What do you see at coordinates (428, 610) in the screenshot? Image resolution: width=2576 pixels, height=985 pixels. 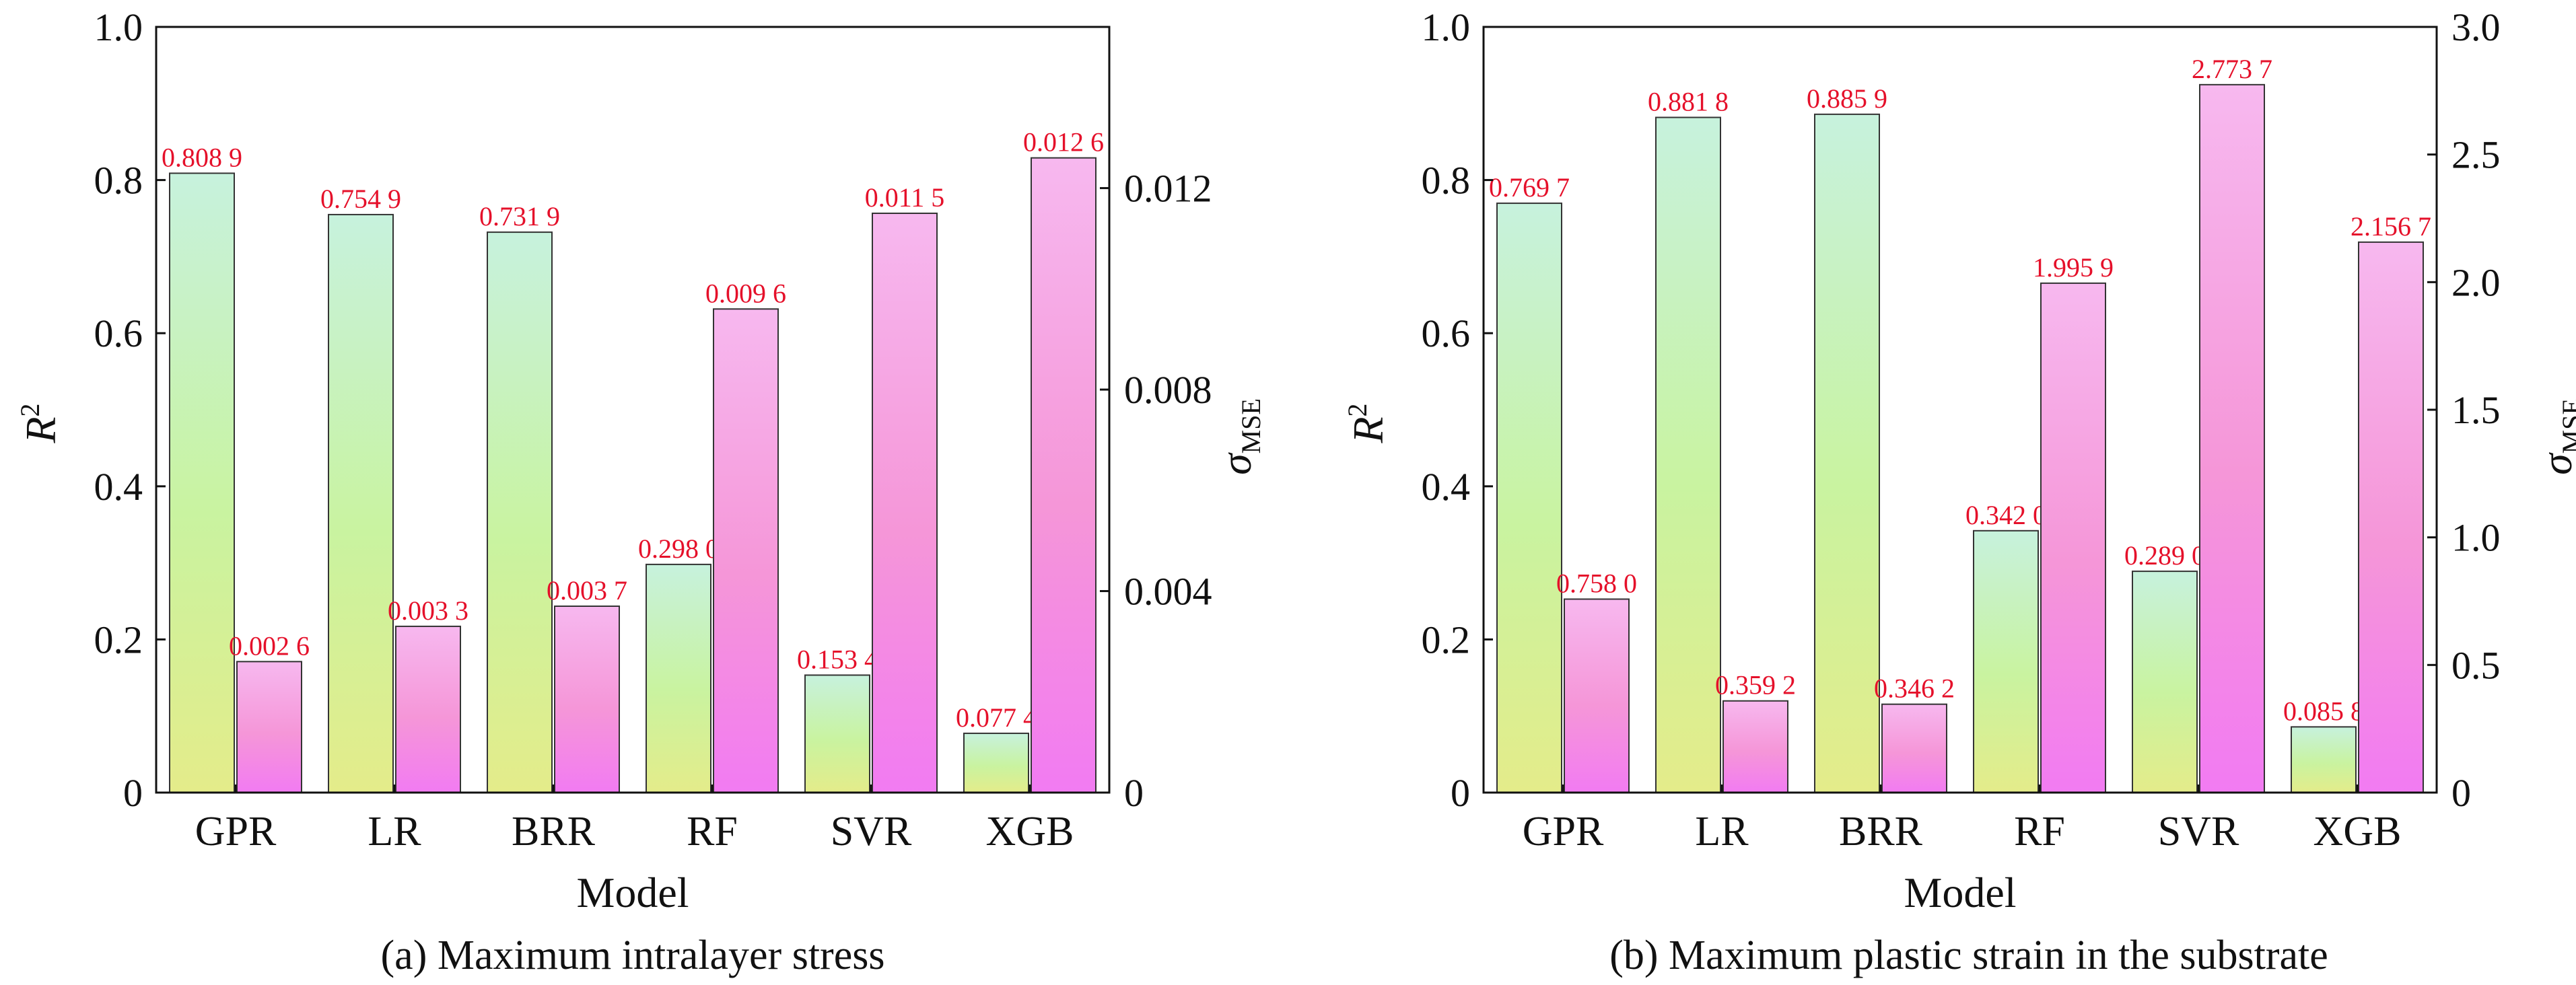 I see `data-label-mse-lr: 0.003 3` at bounding box center [428, 610].